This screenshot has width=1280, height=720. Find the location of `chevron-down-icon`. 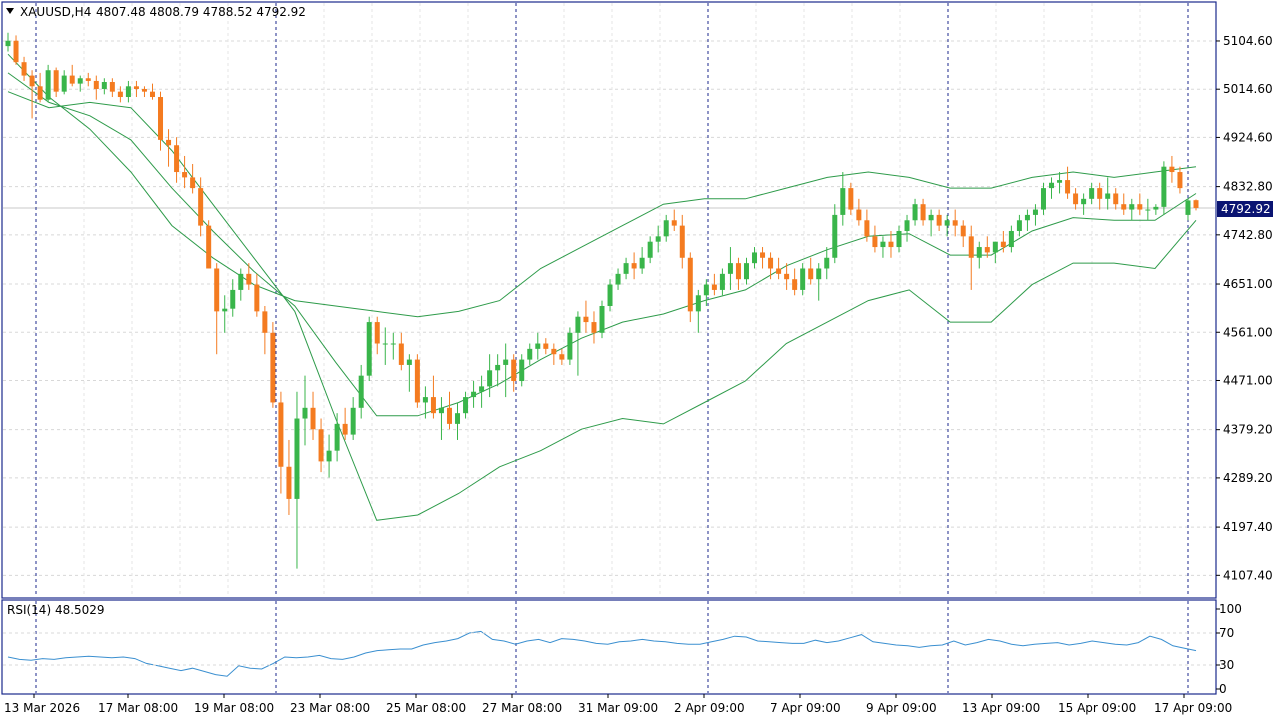

chevron-down-icon is located at coordinates (10, 11).